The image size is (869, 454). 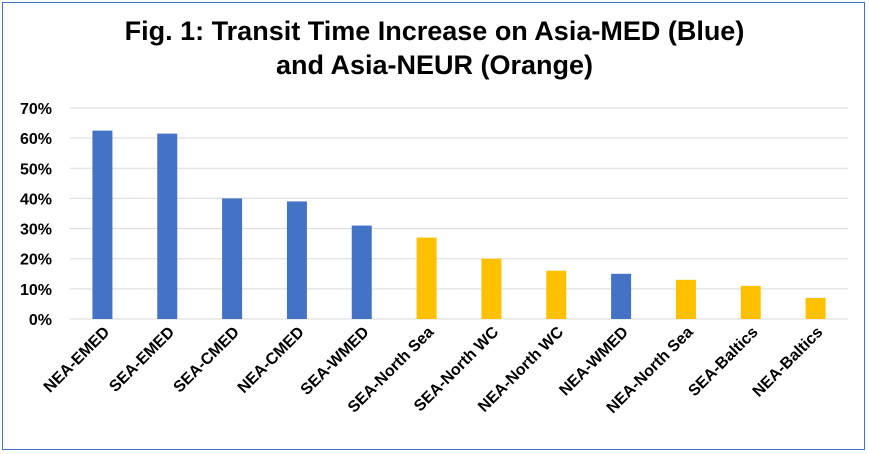 I want to click on y-axis-tick-labels: 0% 10% 20% 30% 40% 50% 60% 70%, so click(x=36, y=215).